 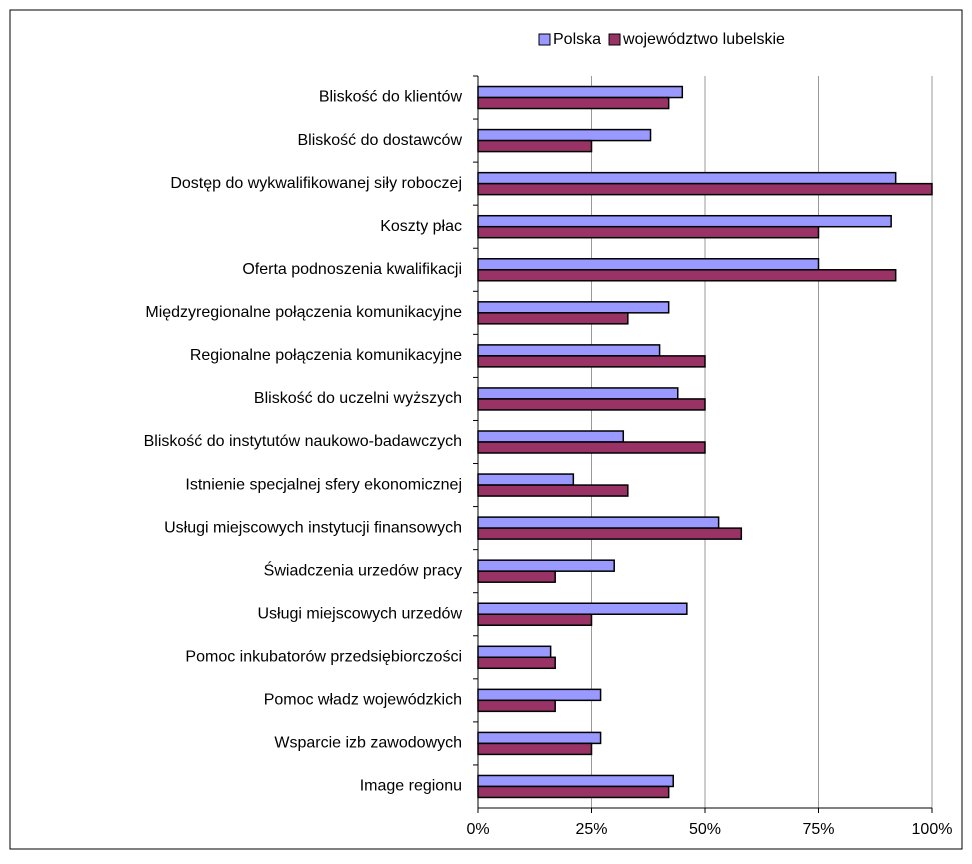 I want to click on y-tick-label: Bliskość do klientów, so click(x=391, y=97).